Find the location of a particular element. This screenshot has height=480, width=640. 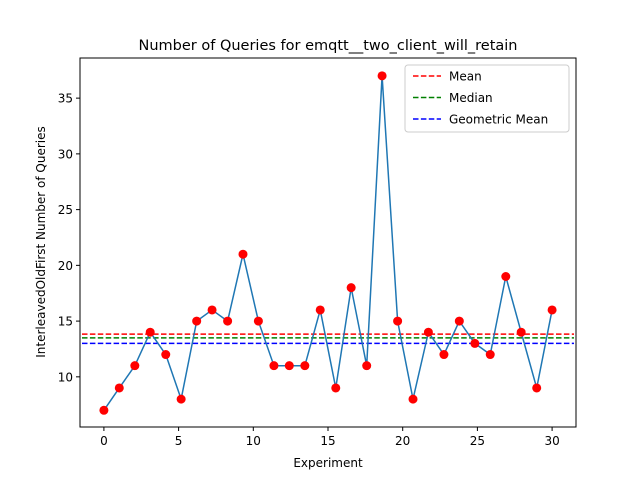

legend-frame is located at coordinates (487, 98).